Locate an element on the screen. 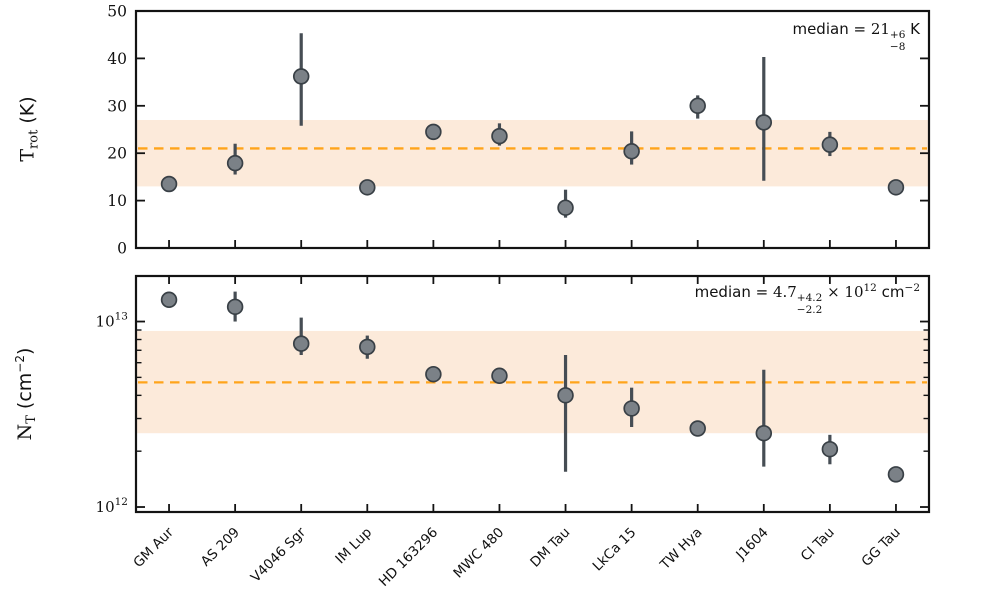 This screenshot has width=1000, height=600. annot-nt-errors: +4.2 −2.2 is located at coordinates (809, 304).